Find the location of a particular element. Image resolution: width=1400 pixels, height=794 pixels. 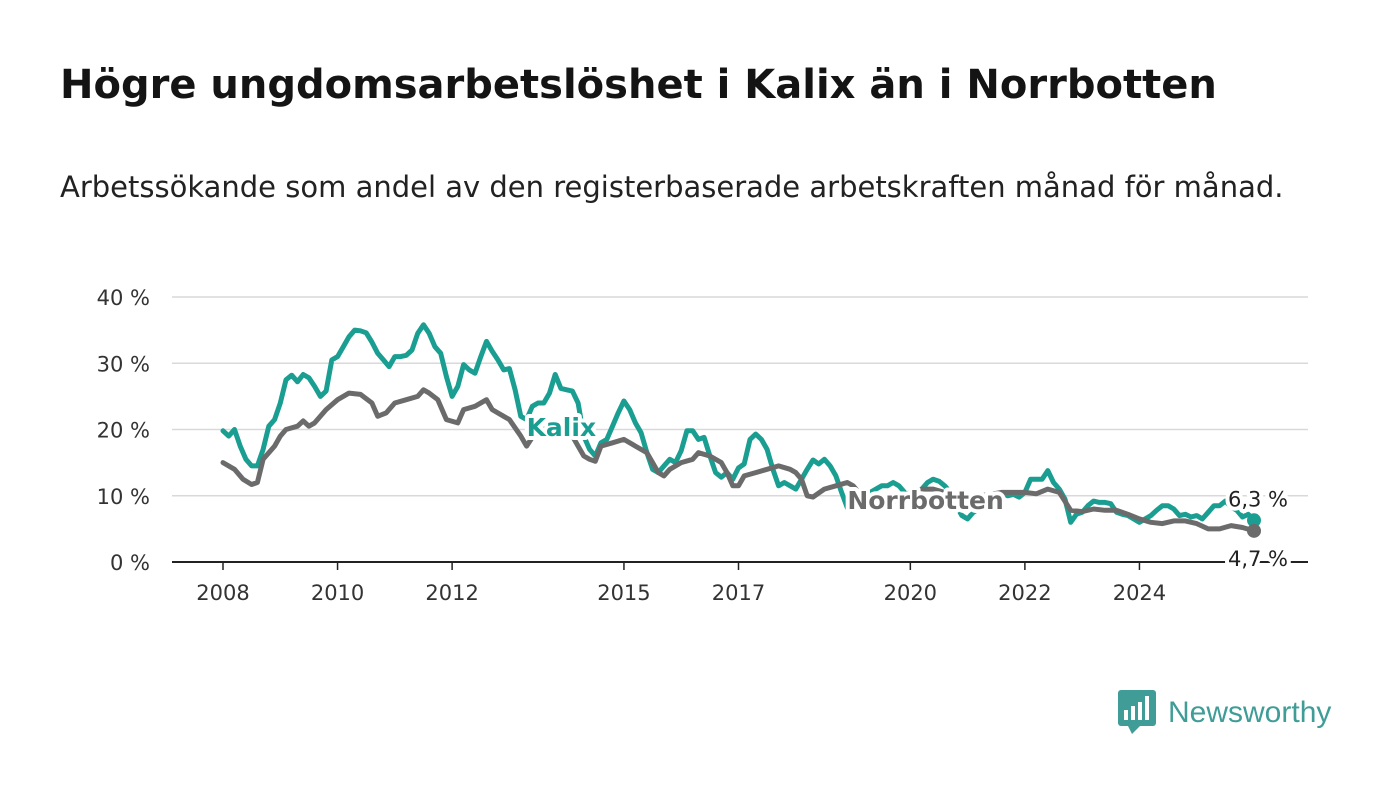

end-point-norrbotten is located at coordinates (1254, 530).